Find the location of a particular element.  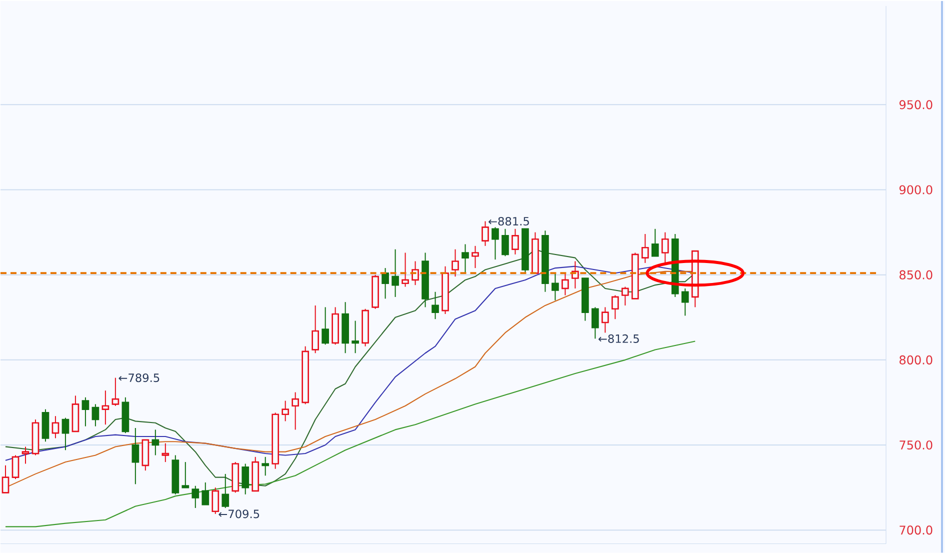

y-tick-label: 750.0 is located at coordinates (916, 445).